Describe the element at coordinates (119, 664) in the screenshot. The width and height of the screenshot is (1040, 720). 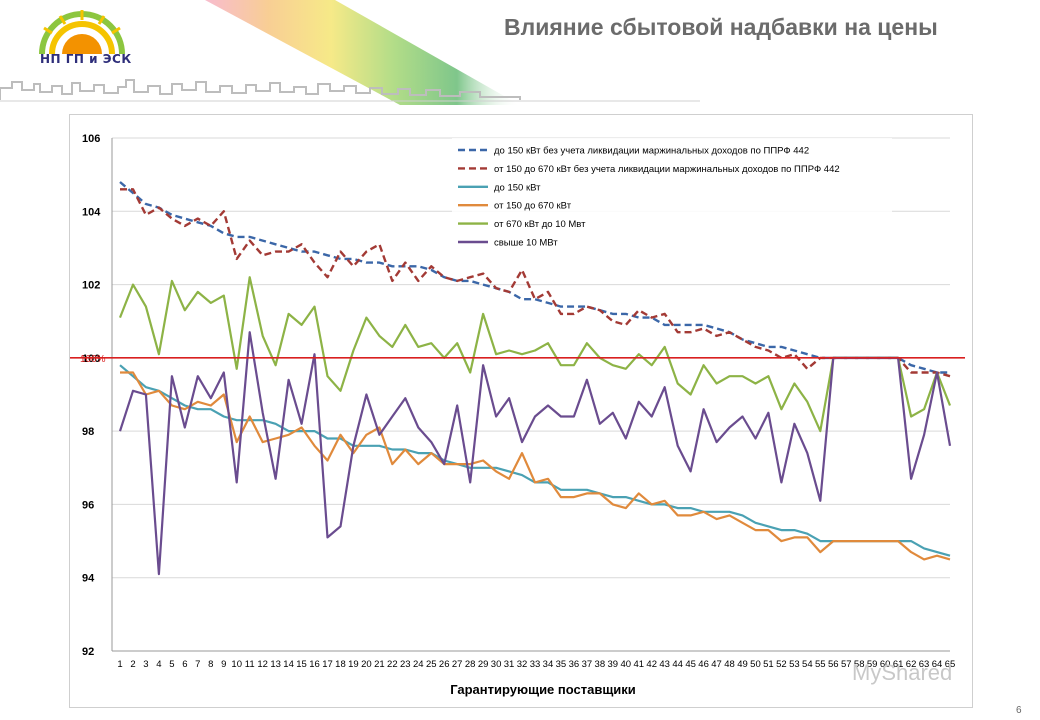
I see `x-tick-label: 1` at that location.